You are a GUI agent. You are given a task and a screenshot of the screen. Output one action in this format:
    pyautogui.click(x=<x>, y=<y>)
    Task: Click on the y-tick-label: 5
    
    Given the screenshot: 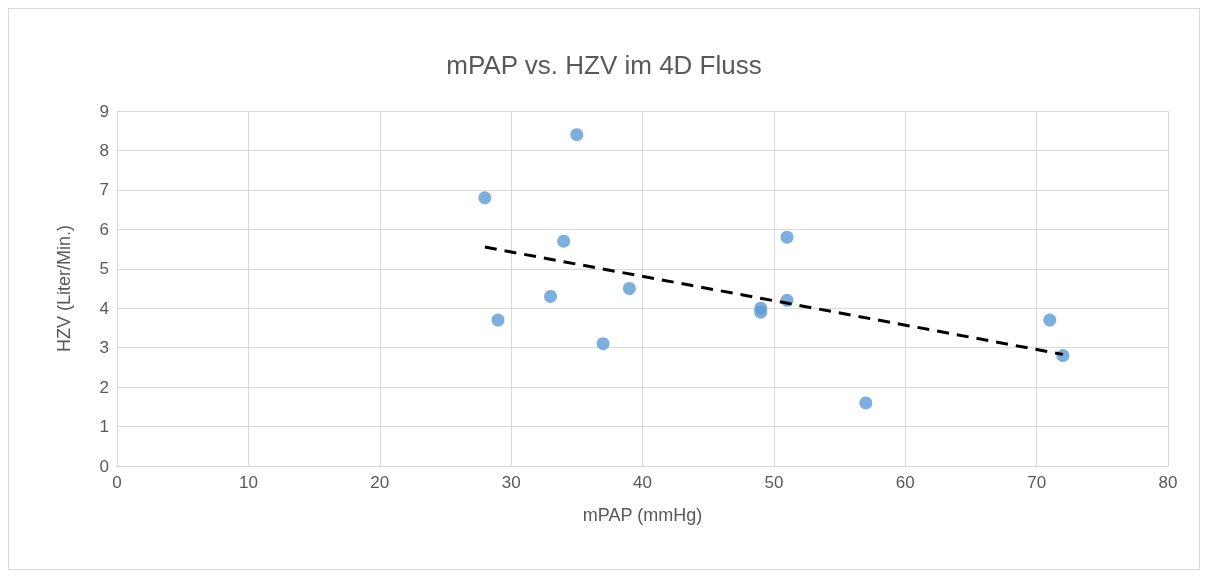 What is the action you would take?
    pyautogui.click(x=104, y=269)
    